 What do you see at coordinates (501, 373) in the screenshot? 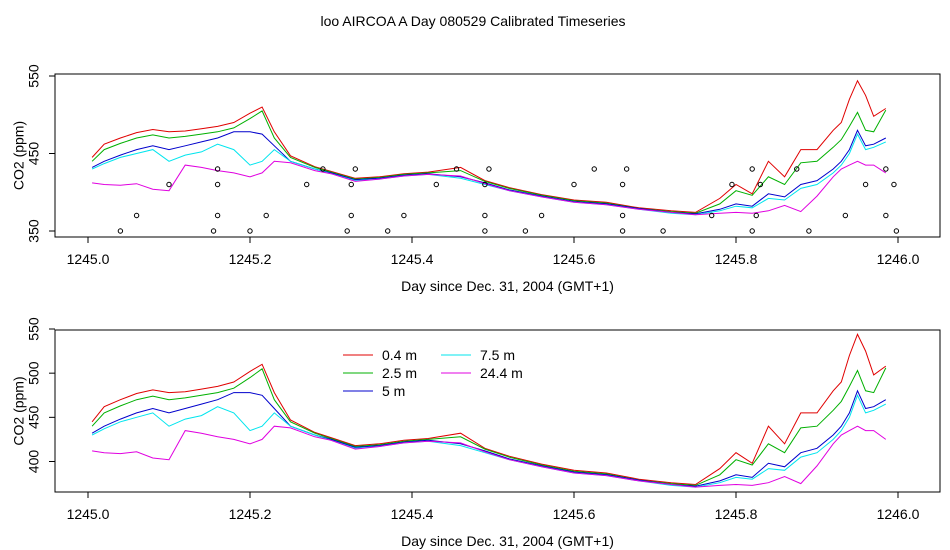
I see `legend-label: 24.4 m` at bounding box center [501, 373].